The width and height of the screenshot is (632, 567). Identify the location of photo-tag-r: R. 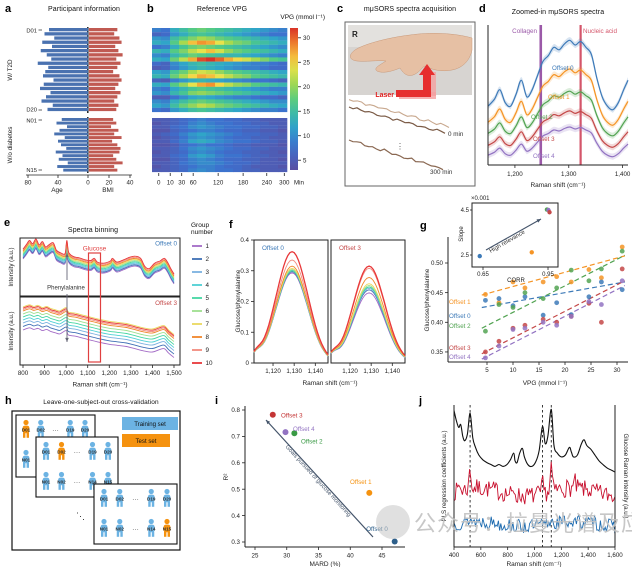
(355, 34).